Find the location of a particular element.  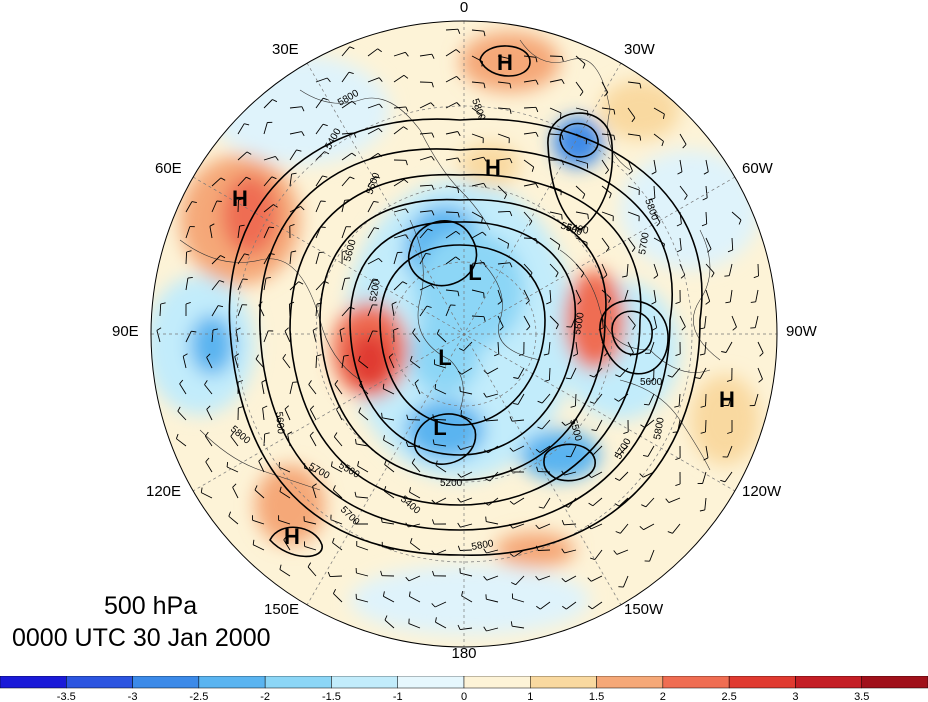

contour-label: 5700 is located at coordinates (644, 243).